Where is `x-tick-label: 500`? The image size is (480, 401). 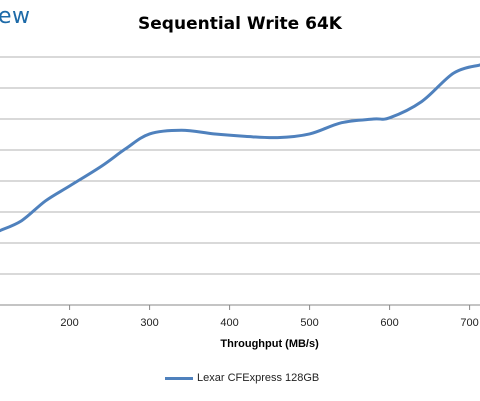 x-tick-label: 500 is located at coordinates (309, 323).